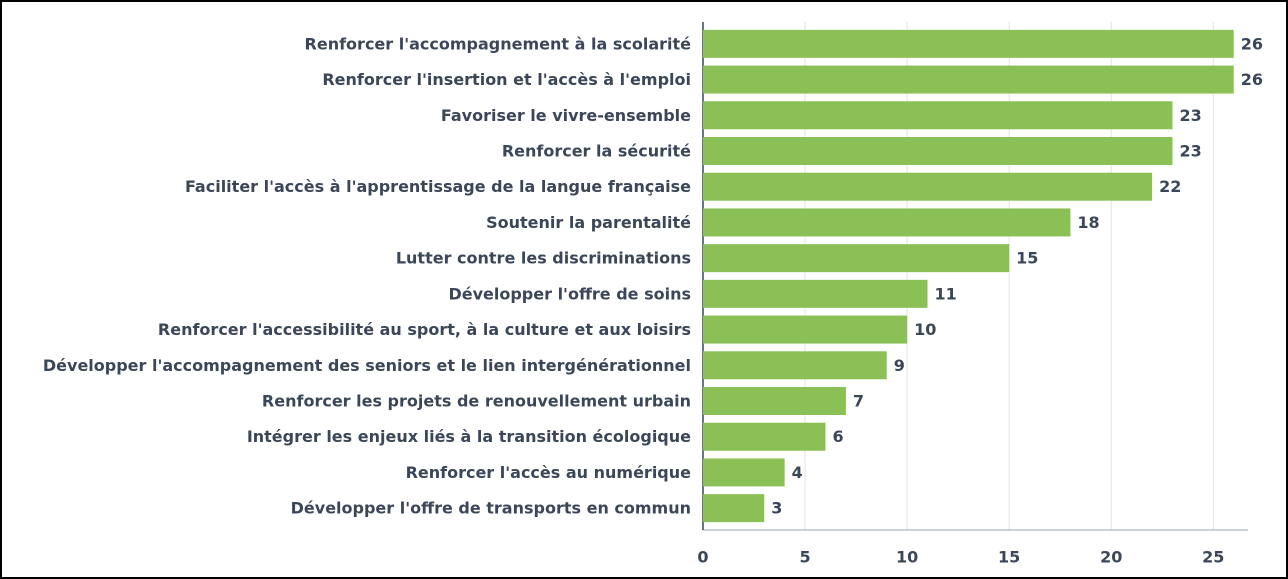  I want to click on data-label: 10, so click(925, 329).